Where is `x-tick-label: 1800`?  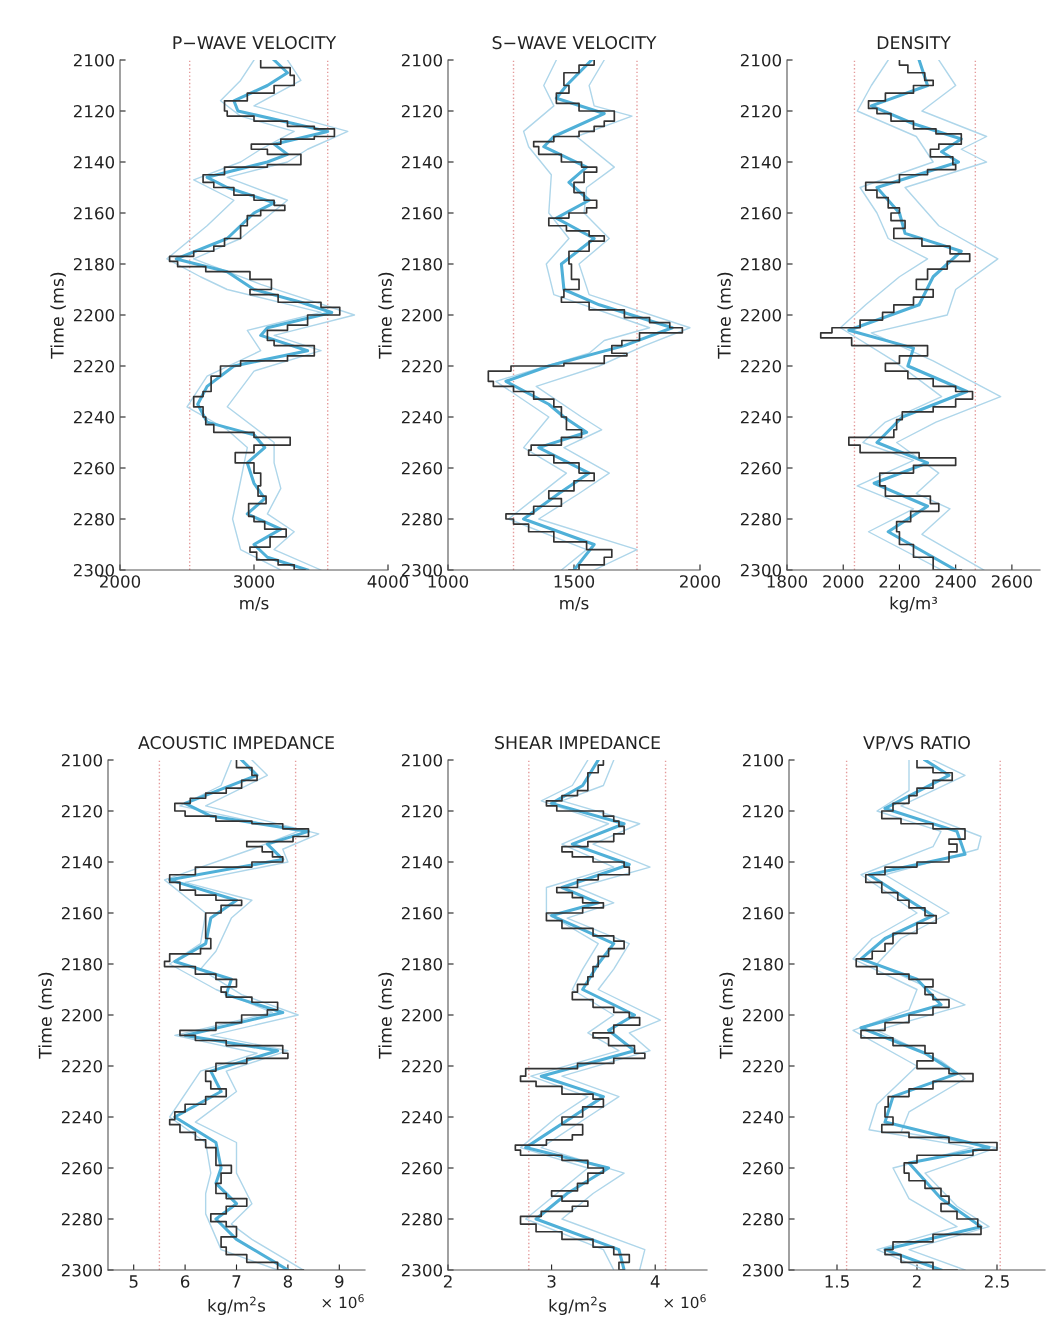 x-tick-label: 1800 is located at coordinates (787, 581).